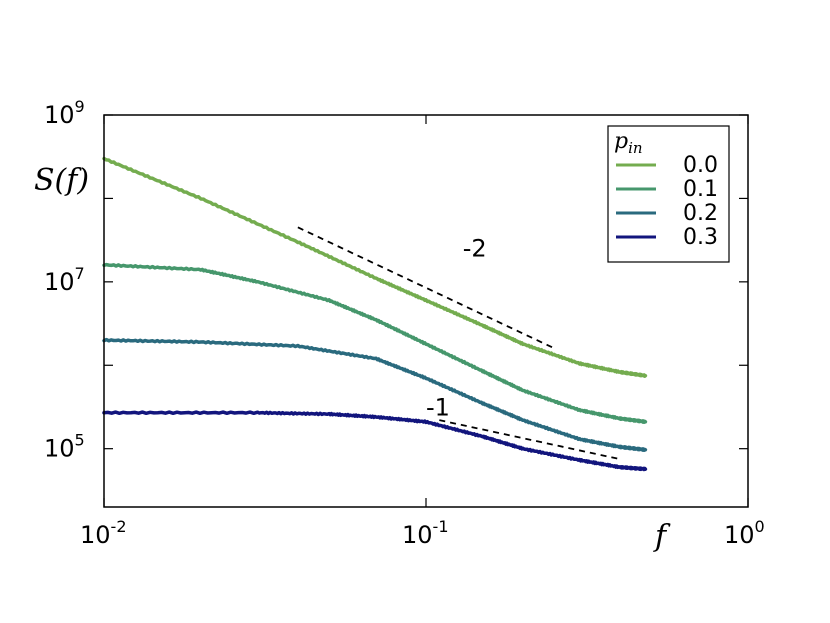 The height and width of the screenshot is (623, 830). I want to click on reference-slope-label-2: -1, so click(438, 407).